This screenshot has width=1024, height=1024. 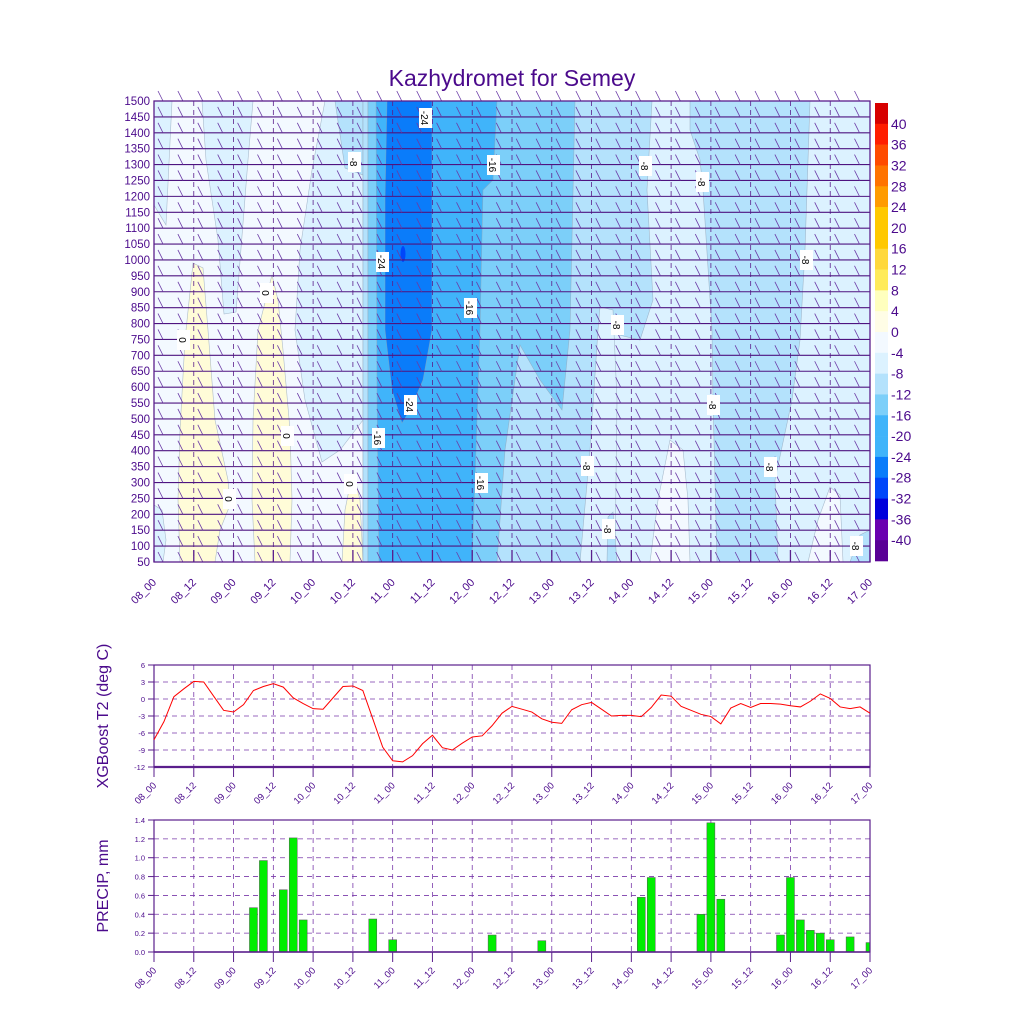 I want to click on y-tick-label: 700, so click(x=140, y=356).